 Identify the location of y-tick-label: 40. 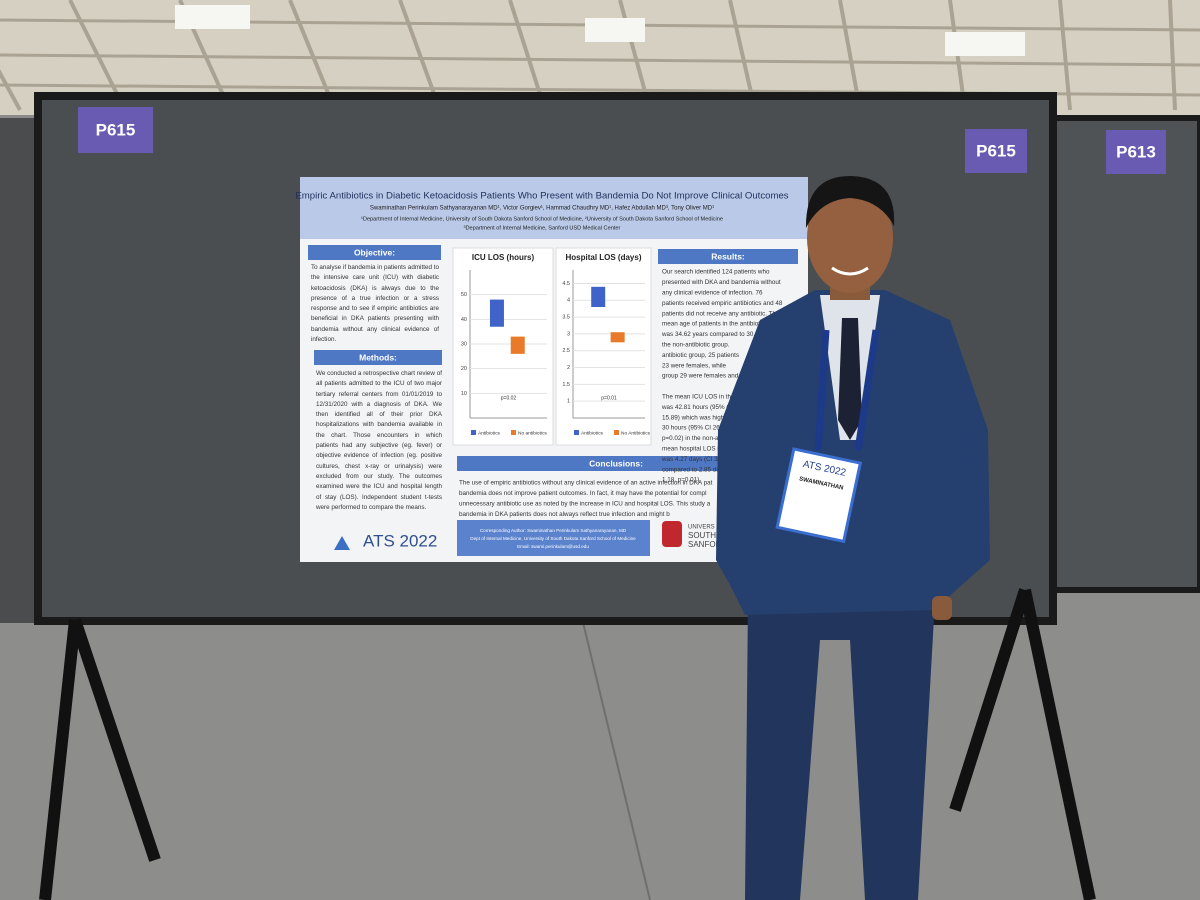
(464, 320).